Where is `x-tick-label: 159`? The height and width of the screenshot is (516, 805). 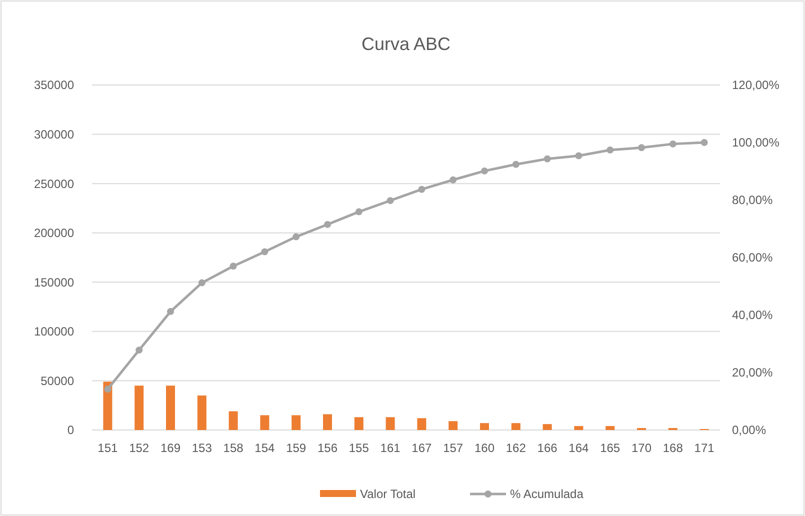 x-tick-label: 159 is located at coordinates (296, 448).